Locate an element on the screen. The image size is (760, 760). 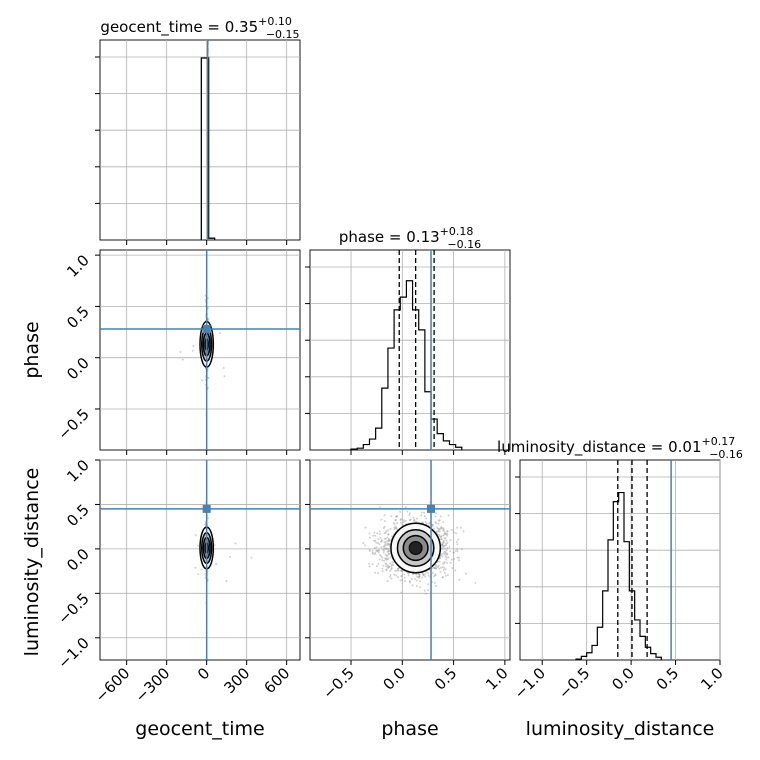
x-tick-label: −300 is located at coordinates (153, 685).